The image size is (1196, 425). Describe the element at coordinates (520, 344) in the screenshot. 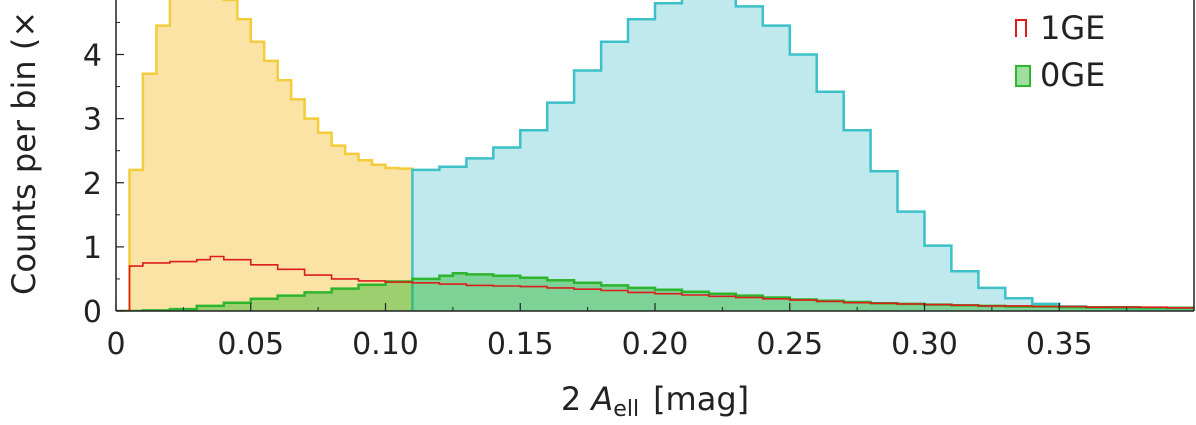

I see `x-tick-label: 0.15` at that location.